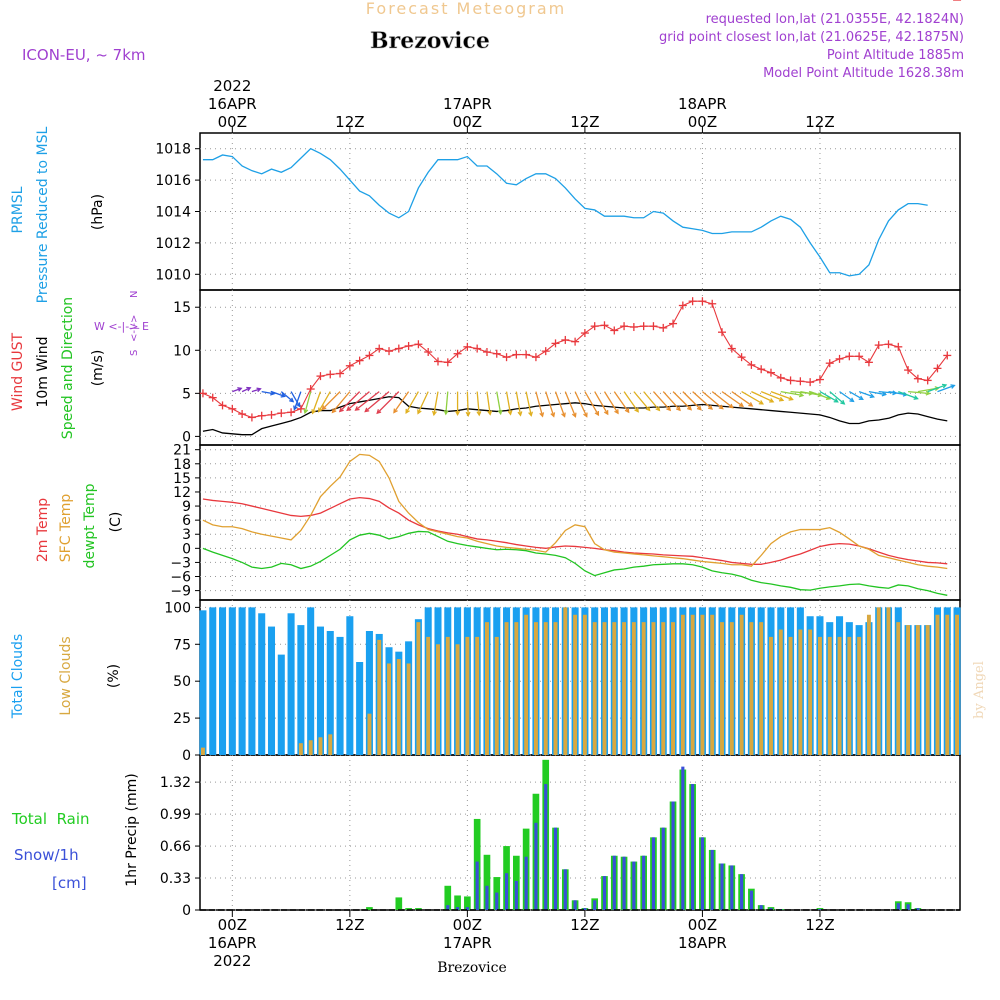  What do you see at coordinates (66, 528) in the screenshot?
I see `sfc-label: SFC Temp` at bounding box center [66, 528].